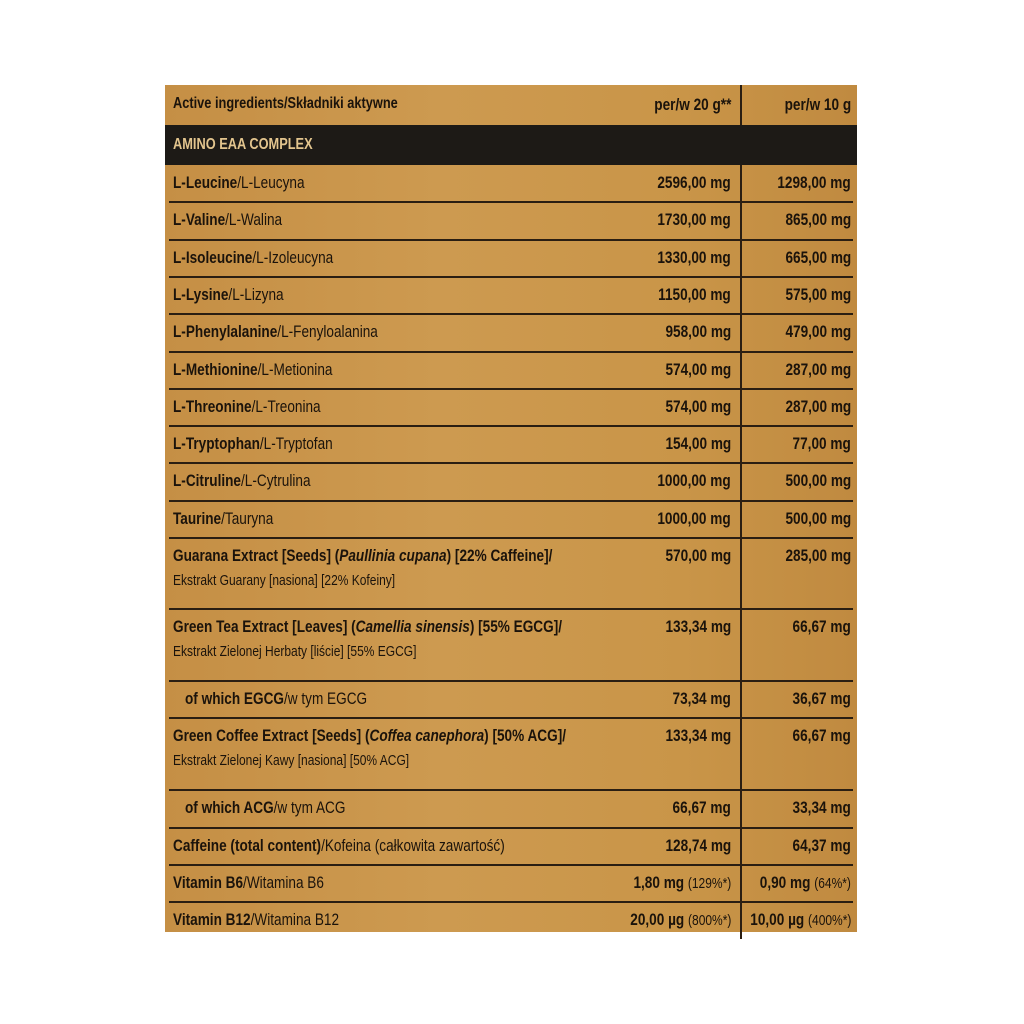 The height and width of the screenshot is (1024, 1024). I want to click on ingredient-name: L-Methionine/L-Metionina, so click(252, 370).